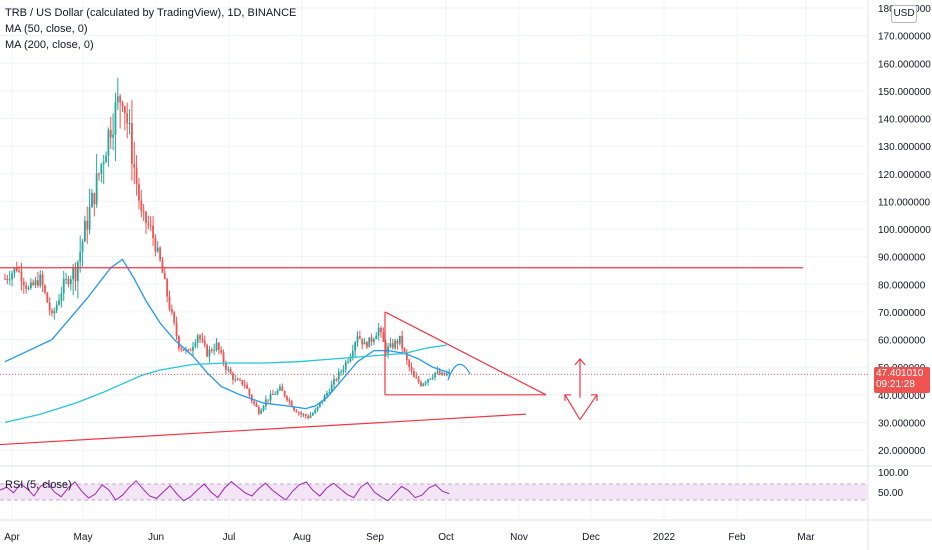  What do you see at coordinates (83, 537) in the screenshot?
I see `time-axis-label: May` at bounding box center [83, 537].